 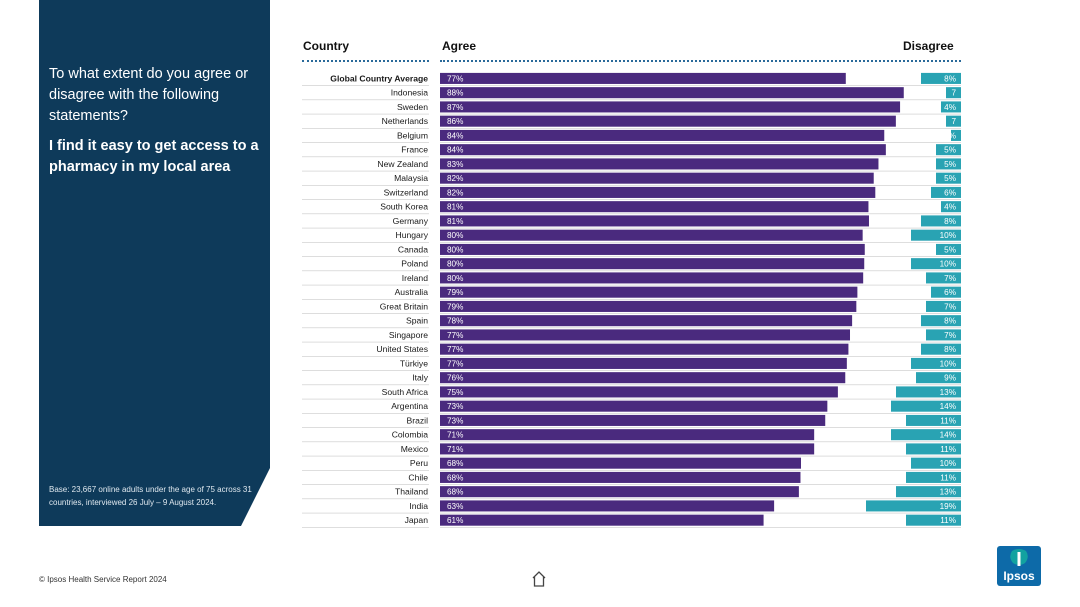 What do you see at coordinates (402, 164) in the screenshot?
I see `country-label: New Zealand` at bounding box center [402, 164].